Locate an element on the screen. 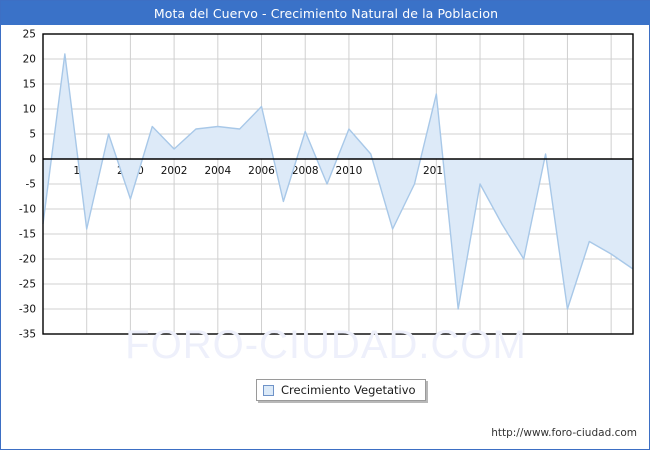 The width and height of the screenshot is (650, 451). y-axis-tick-label: 0 is located at coordinates (32, 160).